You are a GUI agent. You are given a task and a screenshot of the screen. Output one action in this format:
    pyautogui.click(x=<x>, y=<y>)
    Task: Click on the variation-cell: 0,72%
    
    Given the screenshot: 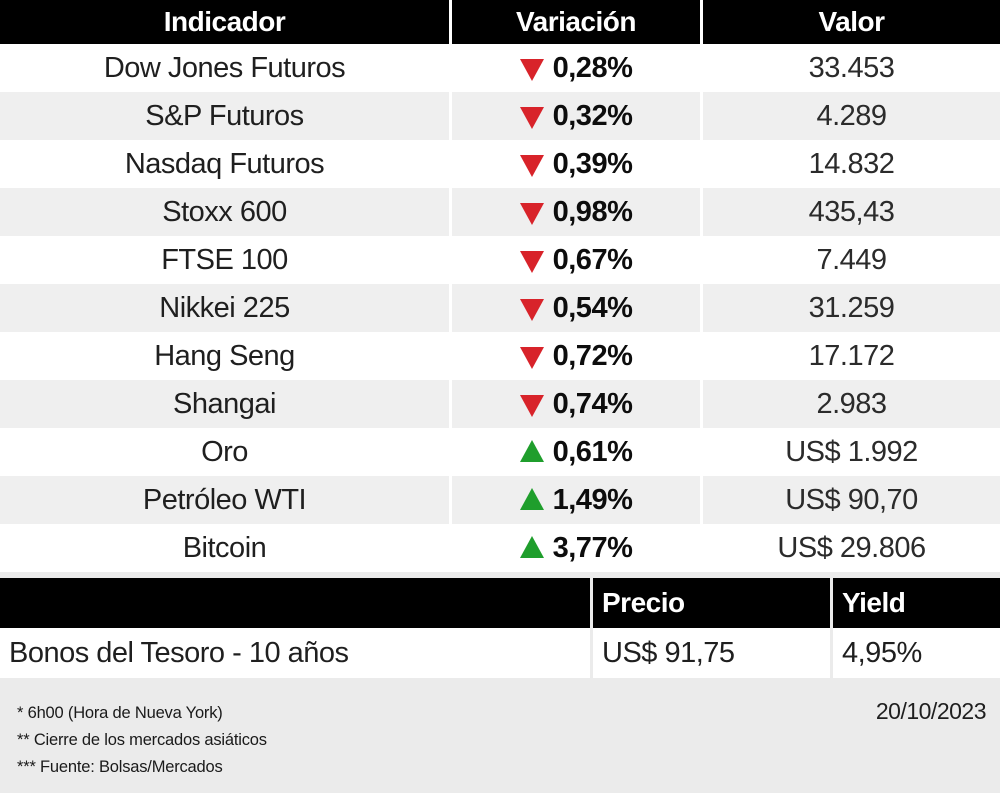 What is the action you would take?
    pyautogui.click(x=576, y=356)
    